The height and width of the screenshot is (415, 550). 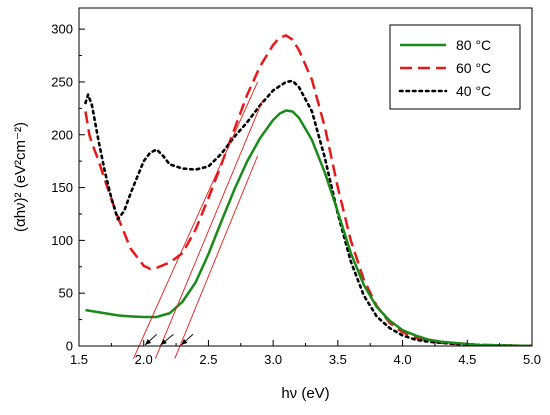 I want to click on y-tick-label: 250, so click(x=62, y=81).